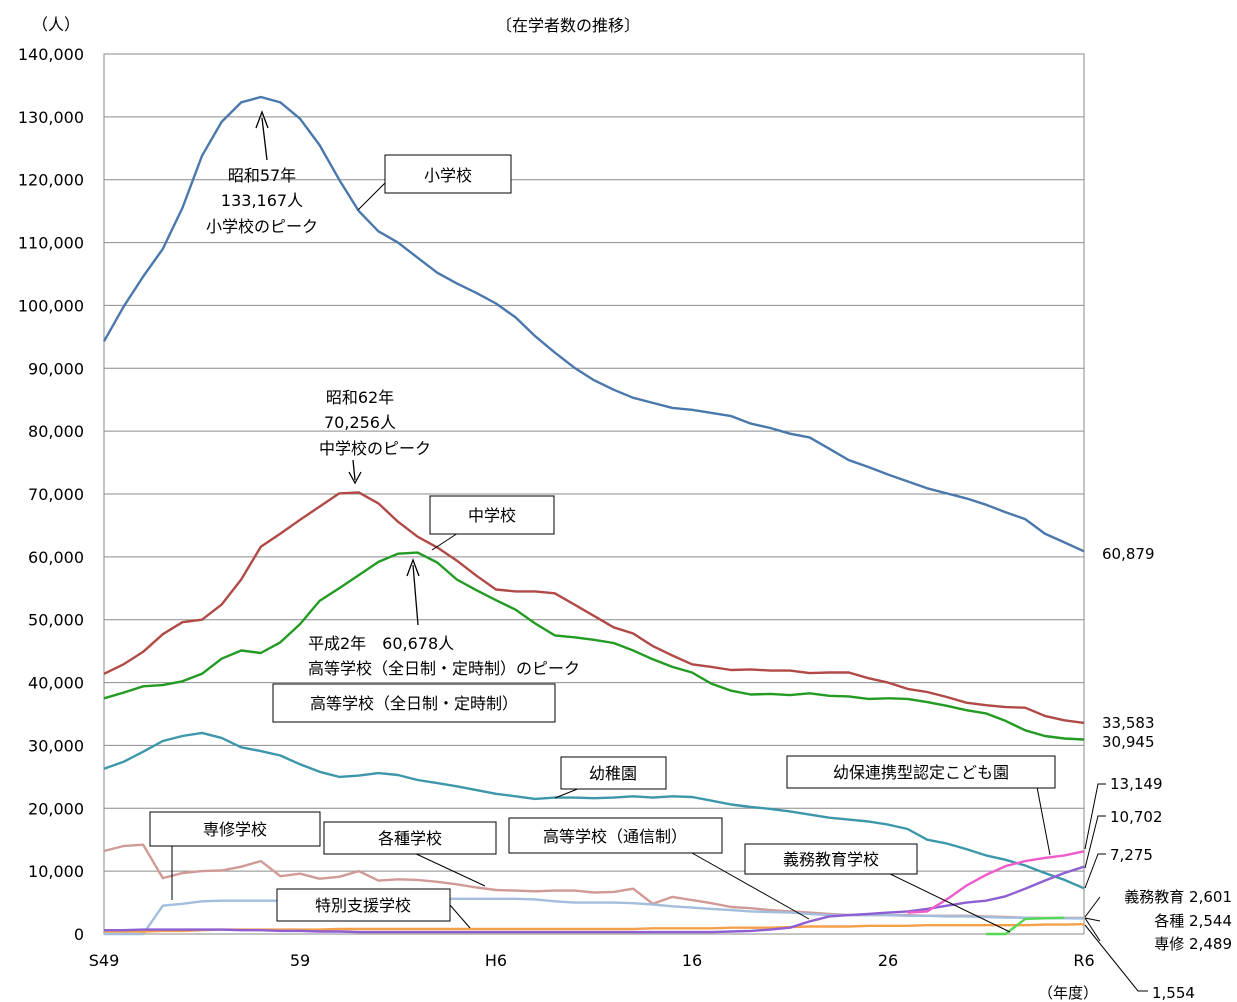  What do you see at coordinates (360, 397) in the screenshot?
I see `peak-junior-line1: 昭和62年` at bounding box center [360, 397].